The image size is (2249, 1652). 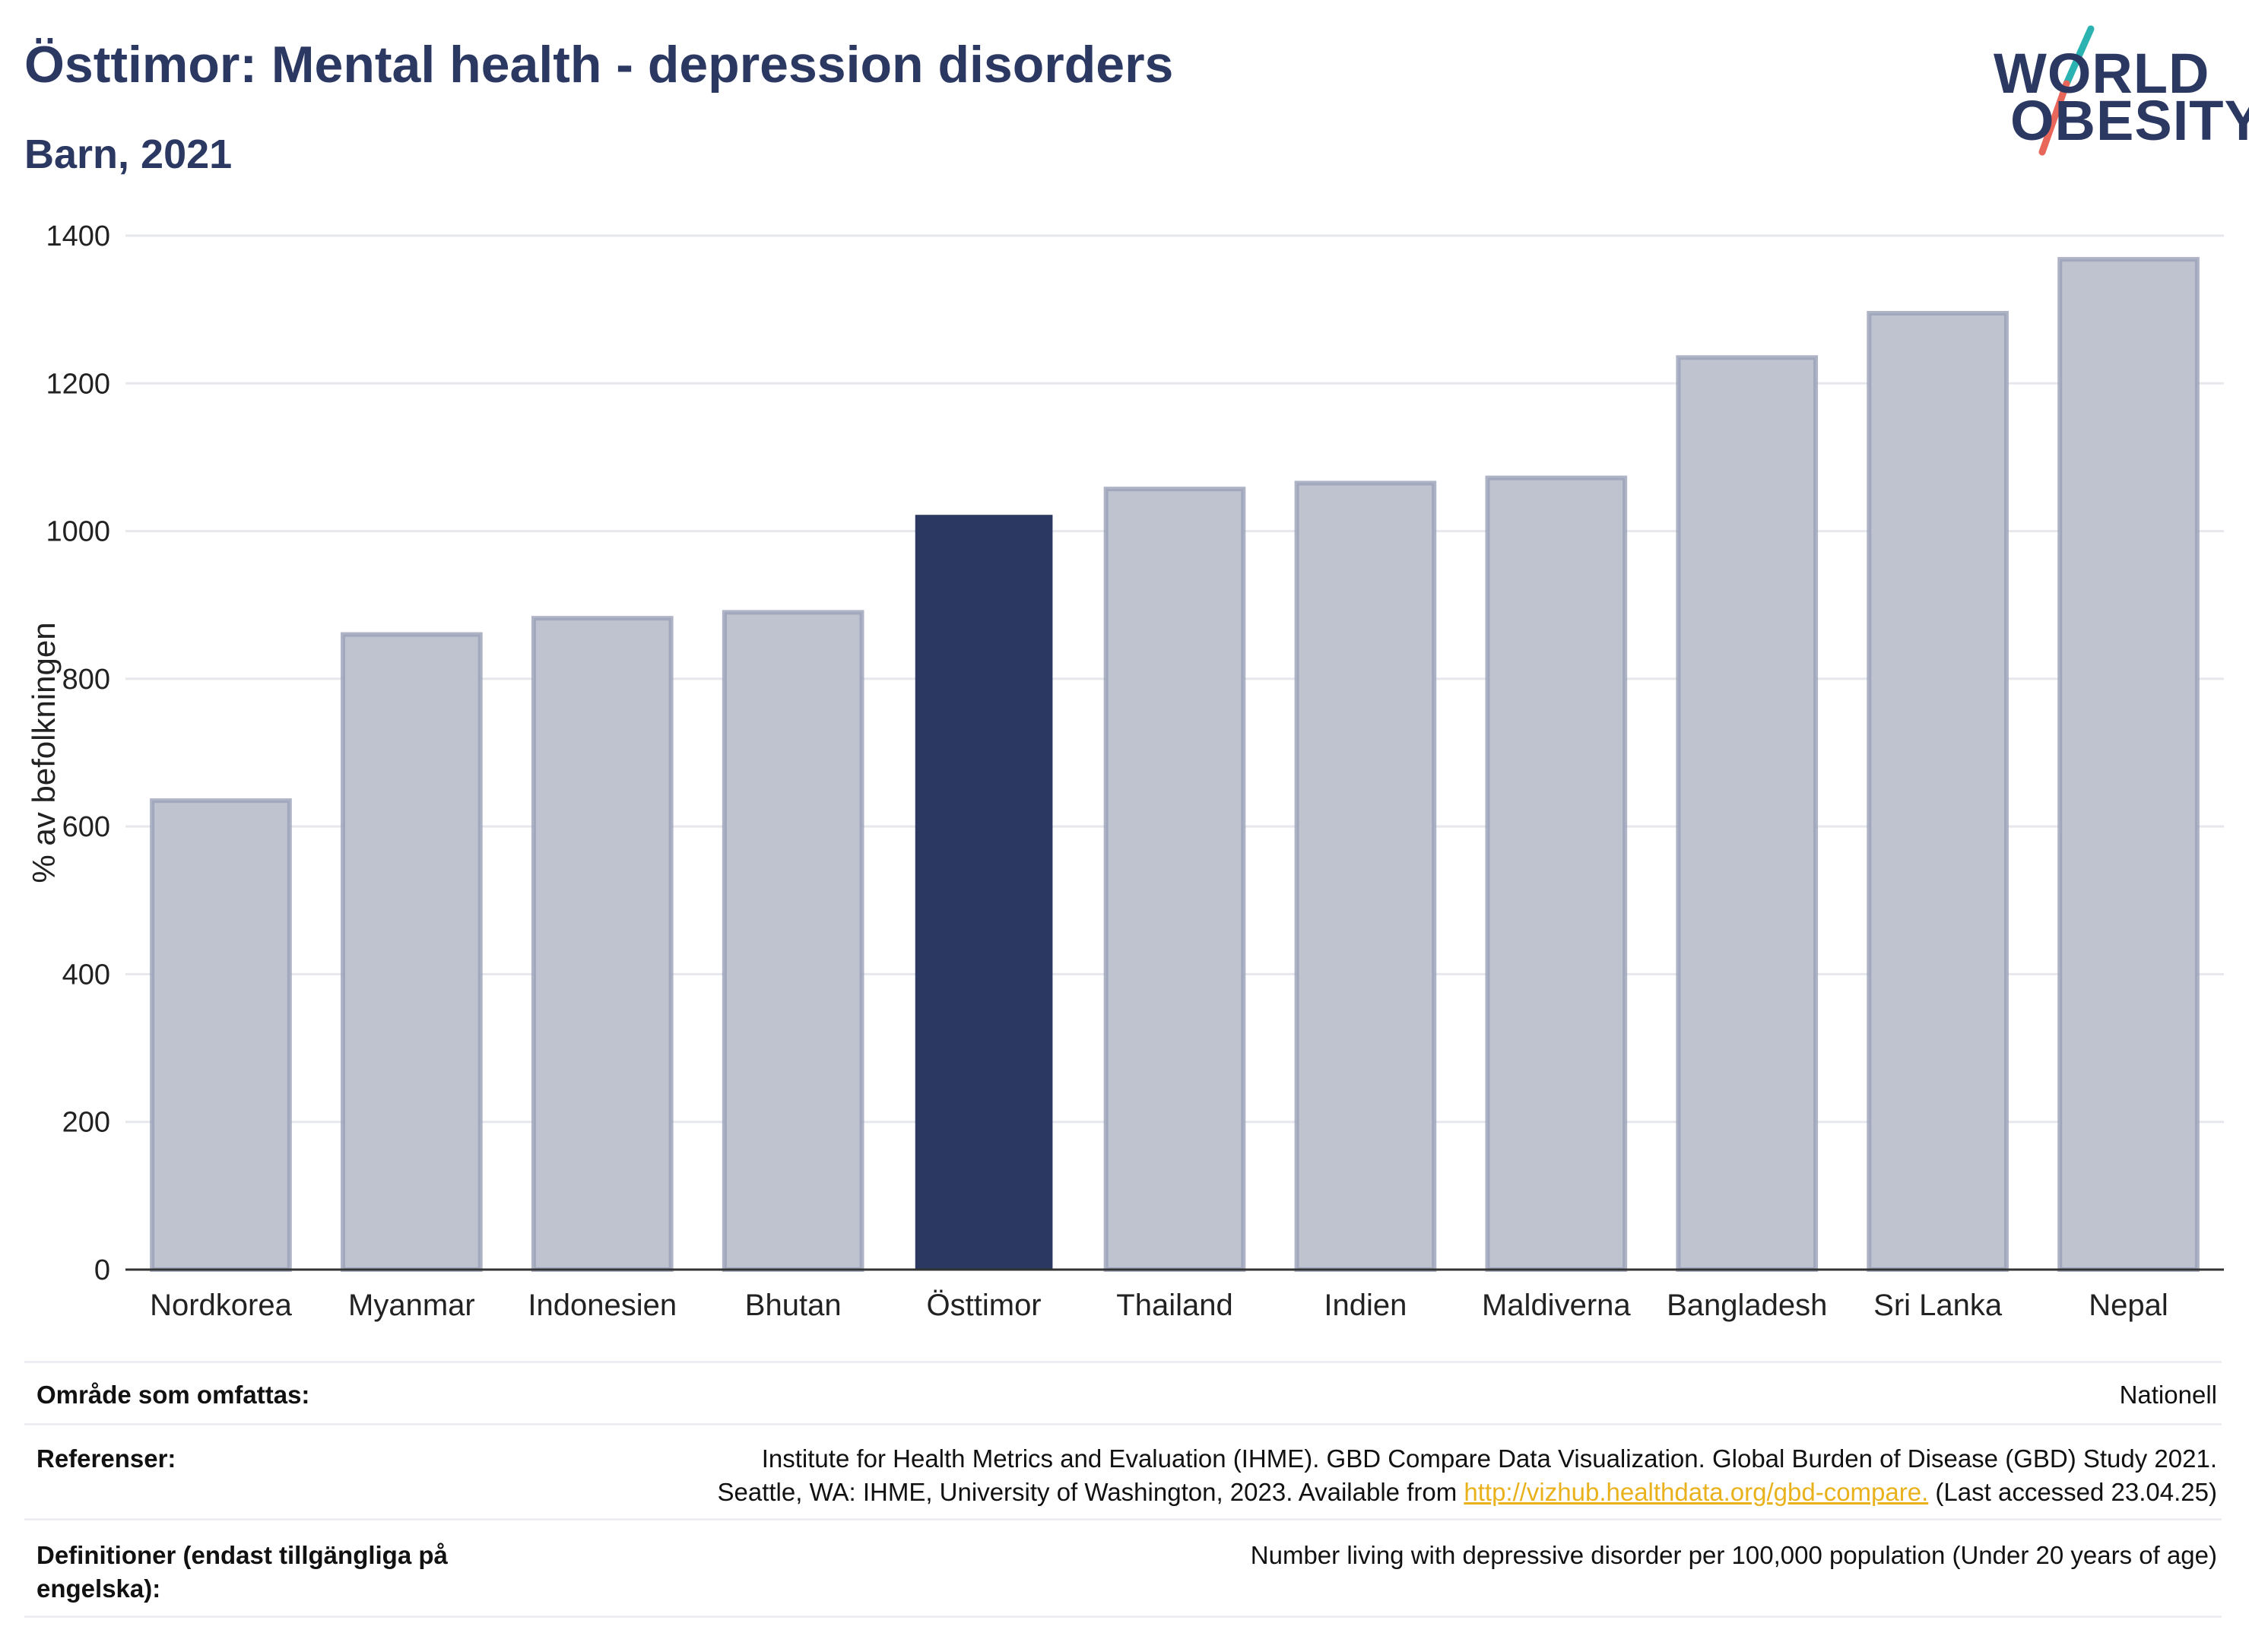 I want to click on logo-slash-icon, so click(x=2066, y=90).